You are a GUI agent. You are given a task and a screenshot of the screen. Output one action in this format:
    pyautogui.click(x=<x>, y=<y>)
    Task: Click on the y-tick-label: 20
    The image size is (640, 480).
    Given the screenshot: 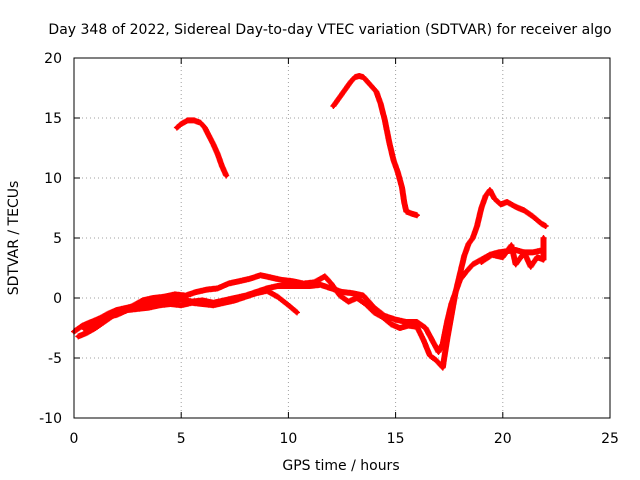 What is the action you would take?
    pyautogui.click(x=53, y=59)
    